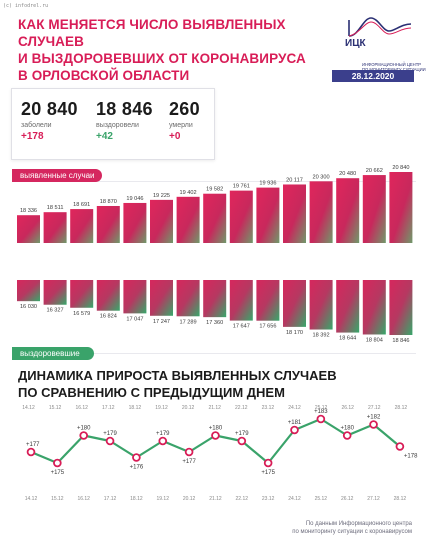 The image size is (430, 554). Describe the element at coordinates (108, 202) in the screenshot. I see `cases-bar-label: 18 870` at that location.